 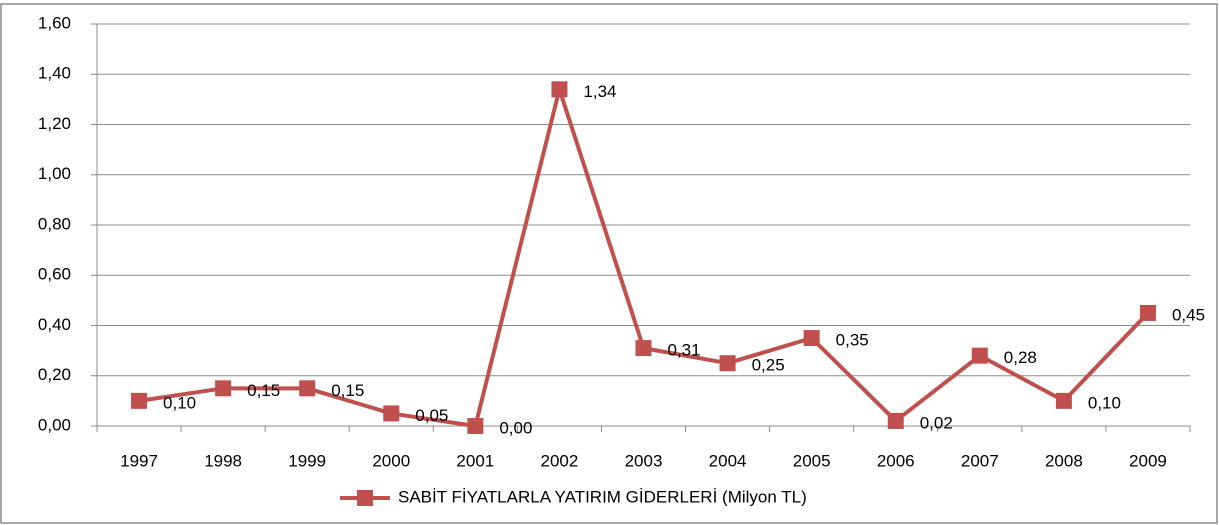 What do you see at coordinates (1020, 357) in the screenshot?
I see `data-label: 0,28` at bounding box center [1020, 357].